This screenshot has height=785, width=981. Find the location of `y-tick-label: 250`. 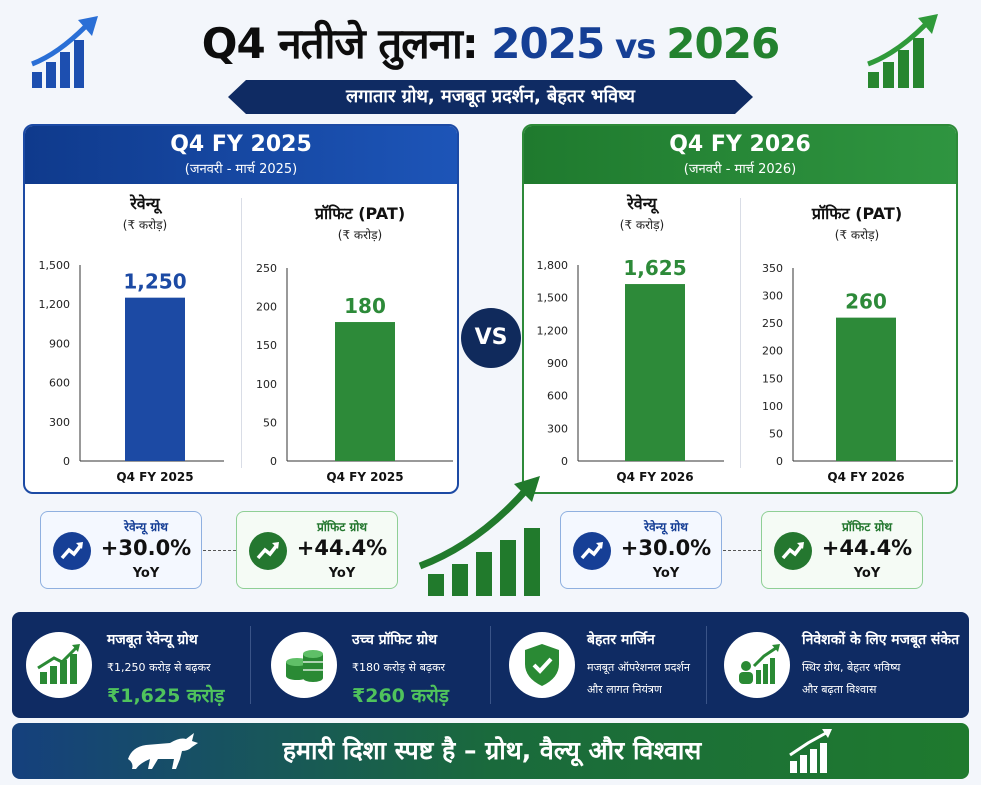

y-tick-label: 250 is located at coordinates (266, 268).